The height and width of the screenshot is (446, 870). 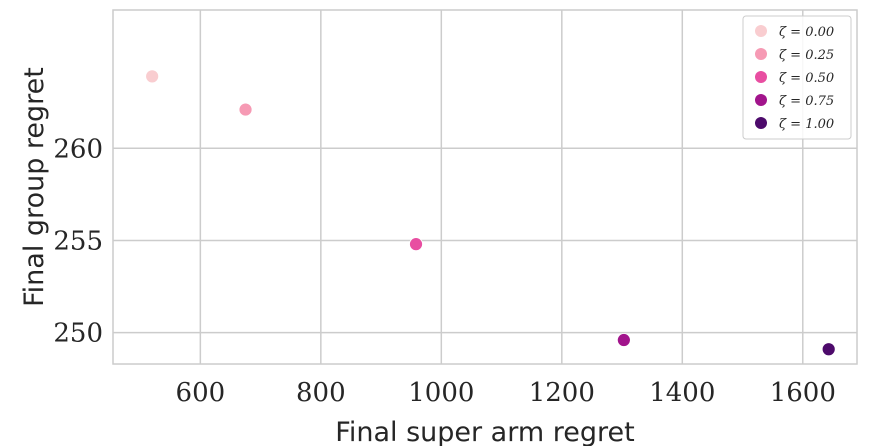 I want to click on x-tick-label: 1200, so click(x=562, y=393).